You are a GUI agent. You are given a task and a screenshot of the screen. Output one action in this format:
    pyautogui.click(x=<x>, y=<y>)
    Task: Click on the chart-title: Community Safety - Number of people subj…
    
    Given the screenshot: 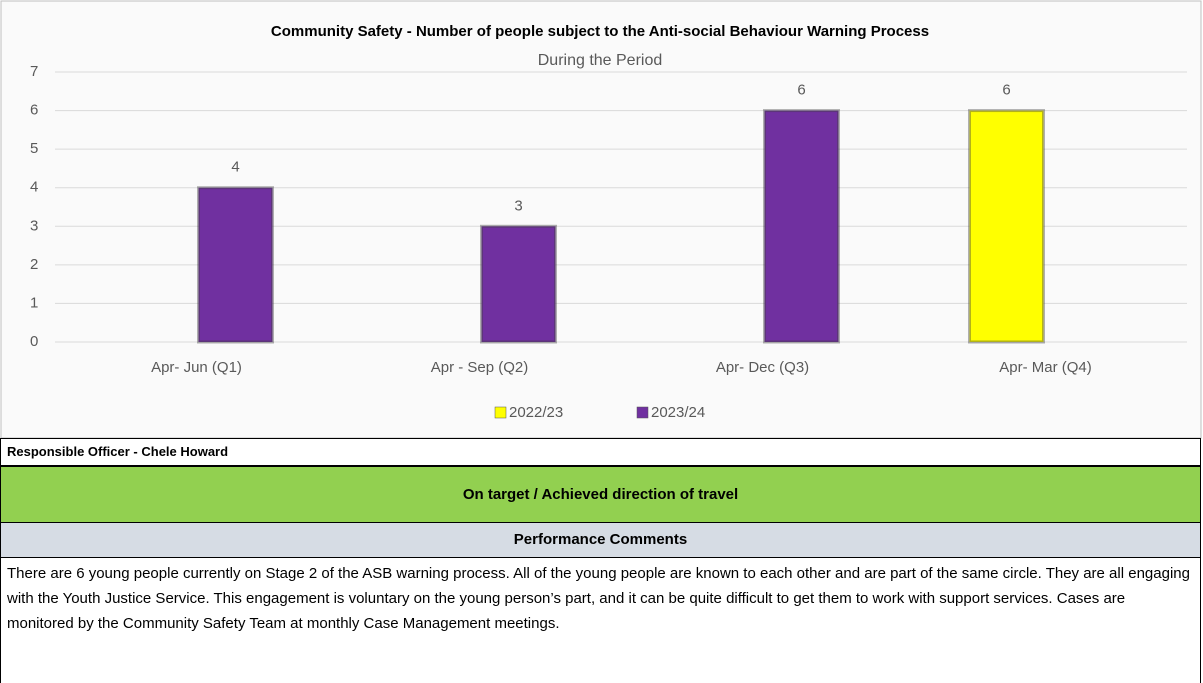 What is the action you would take?
    pyautogui.click(x=600, y=31)
    